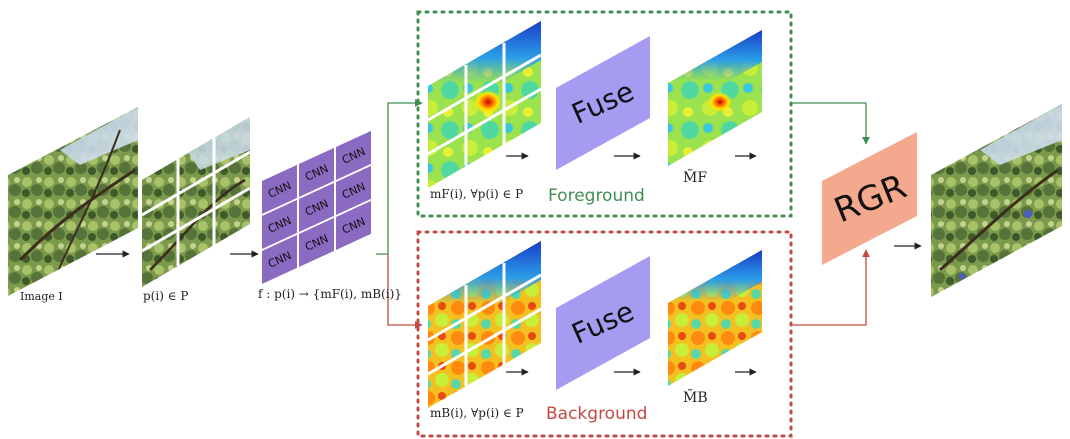 This screenshot has width=1070, height=439. I want to click on fuse-block-background: Fuse, so click(603, 323).